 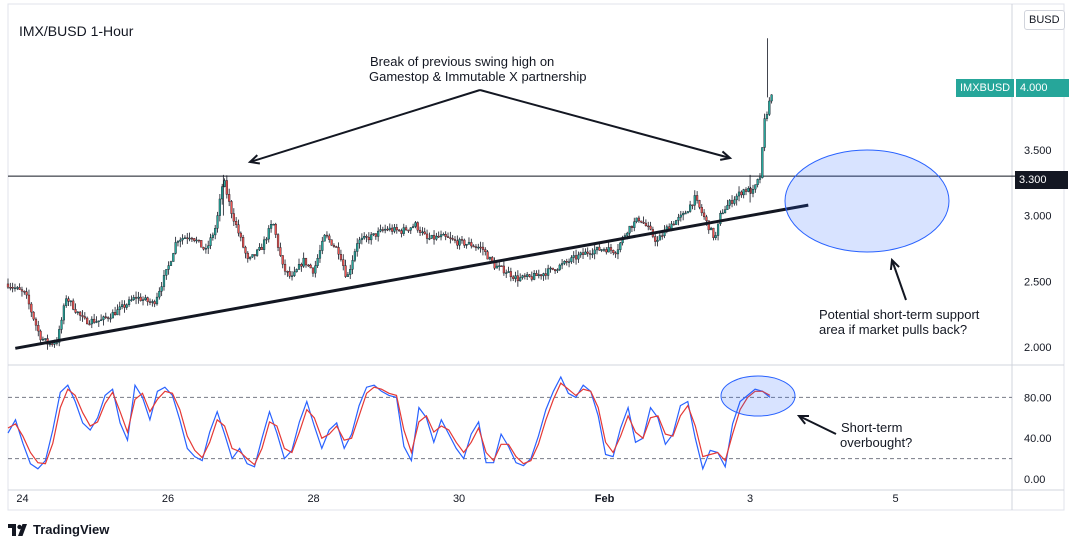 What do you see at coordinates (1038, 282) in the screenshot?
I see `price-tick-label: 2.500` at bounding box center [1038, 282].